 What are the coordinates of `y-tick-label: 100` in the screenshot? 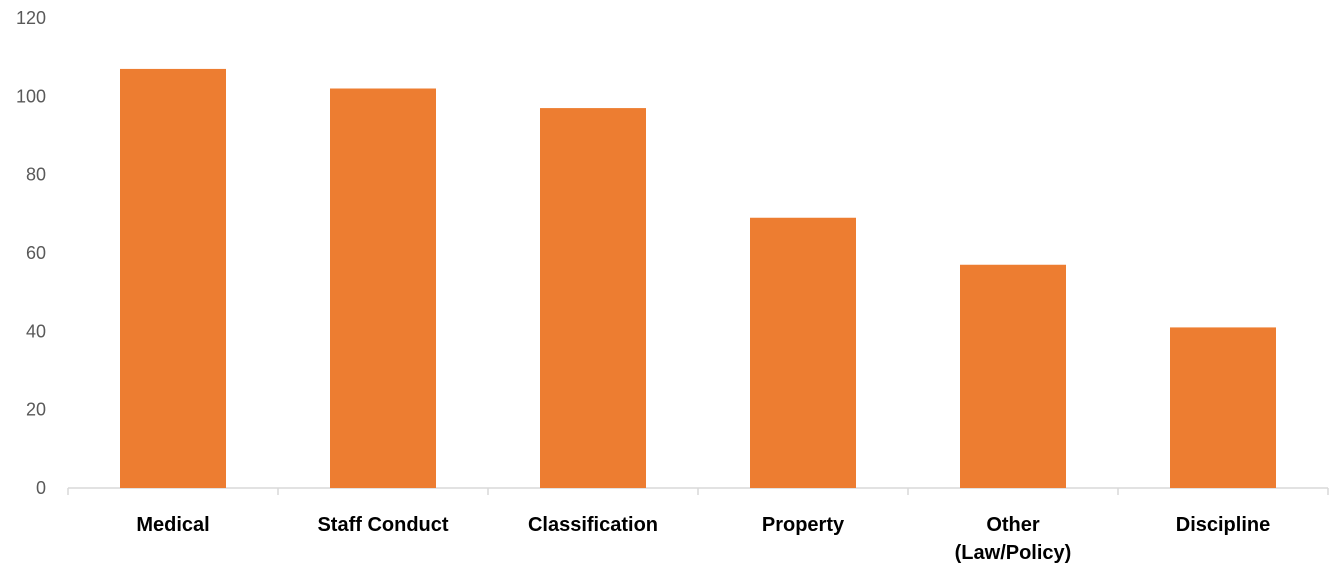 It's located at (31, 96).